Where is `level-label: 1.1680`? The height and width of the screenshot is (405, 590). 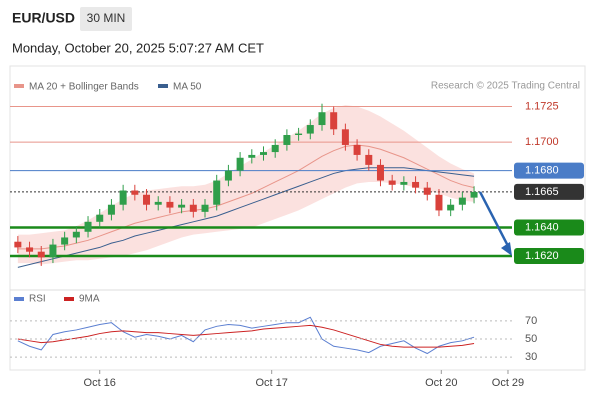 level-label: 1.1680 is located at coordinates (542, 170).